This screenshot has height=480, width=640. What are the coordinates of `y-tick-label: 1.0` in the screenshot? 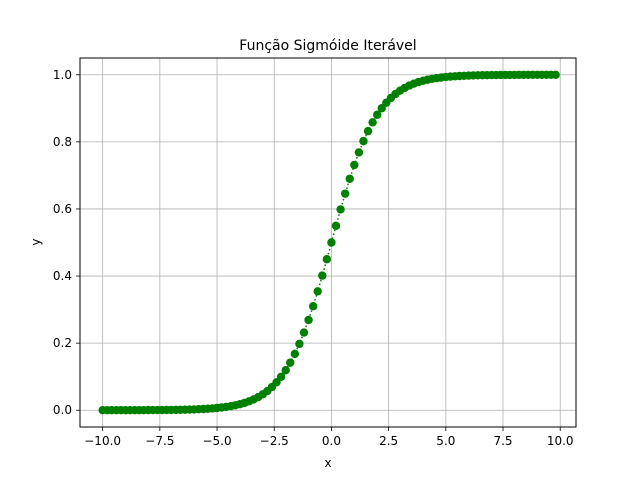 It's located at (62, 75).